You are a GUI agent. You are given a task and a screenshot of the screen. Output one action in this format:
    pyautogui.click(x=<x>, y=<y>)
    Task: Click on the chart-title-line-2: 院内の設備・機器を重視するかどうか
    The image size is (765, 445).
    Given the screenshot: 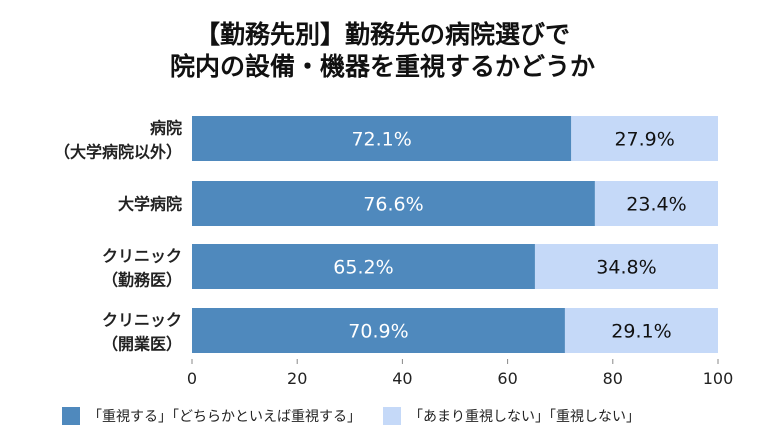 What is the action you would take?
    pyautogui.click(x=382, y=66)
    